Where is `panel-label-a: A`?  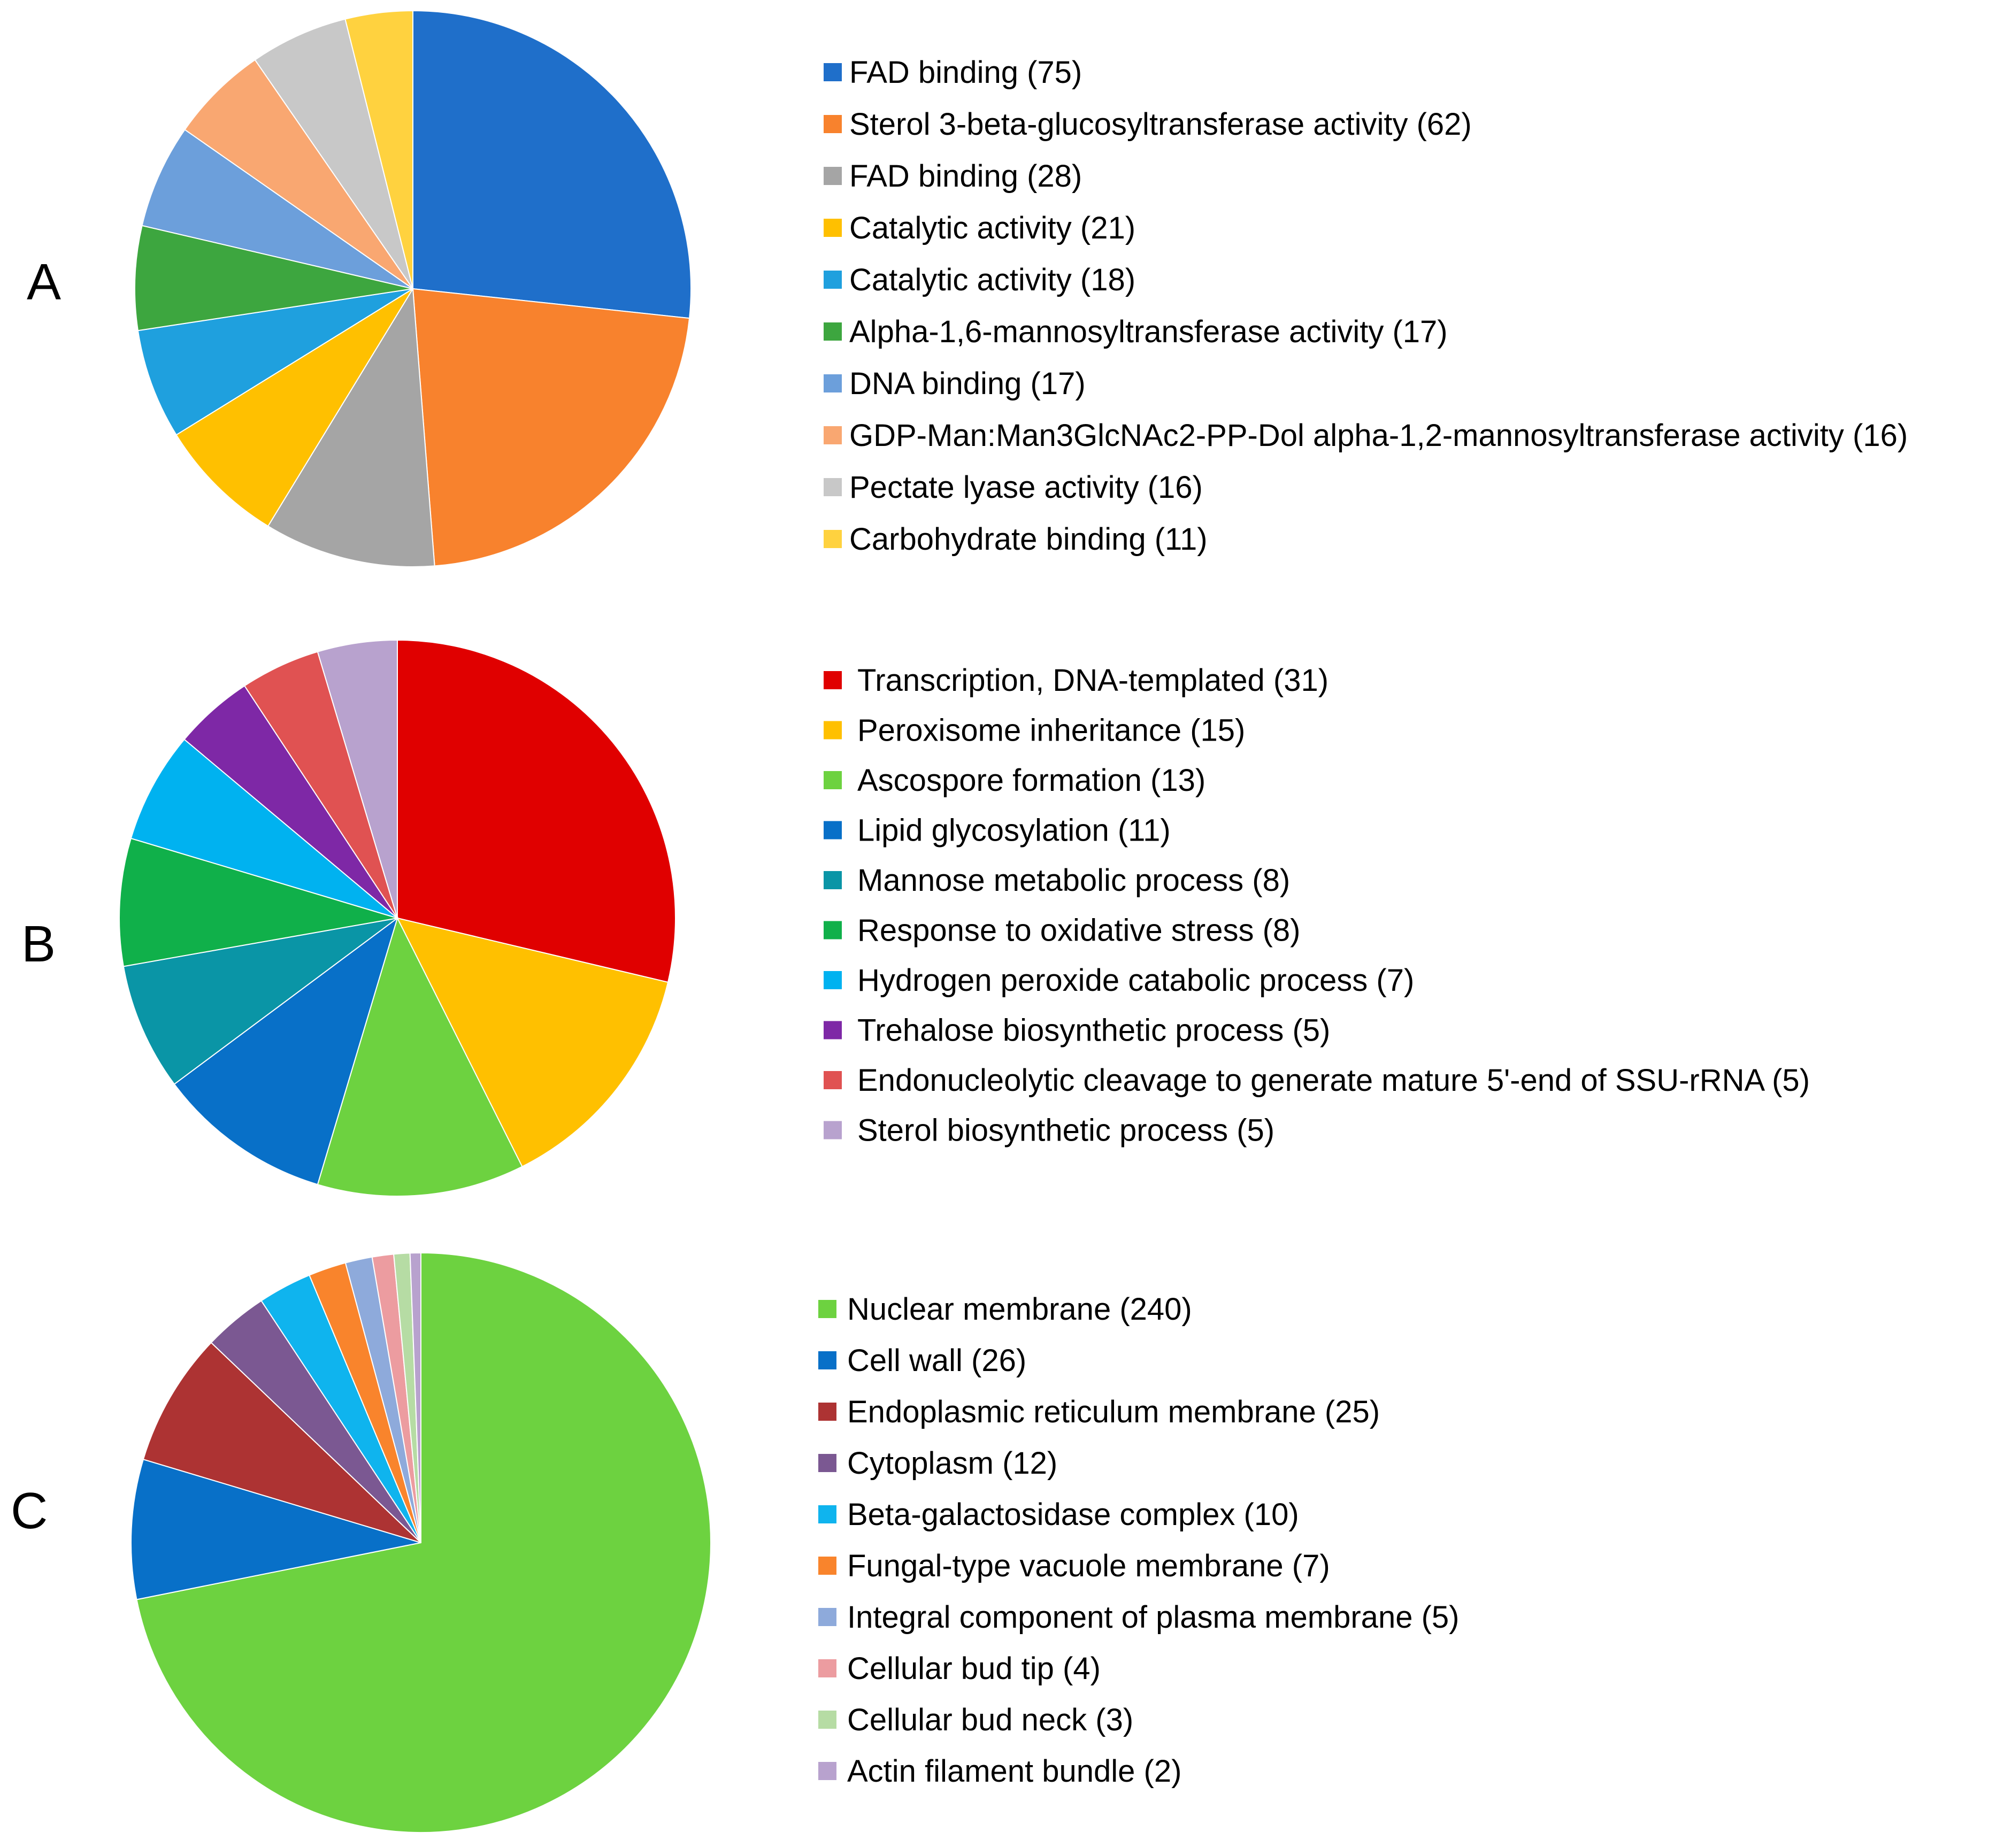
panel-label-a: A is located at coordinates (44, 282).